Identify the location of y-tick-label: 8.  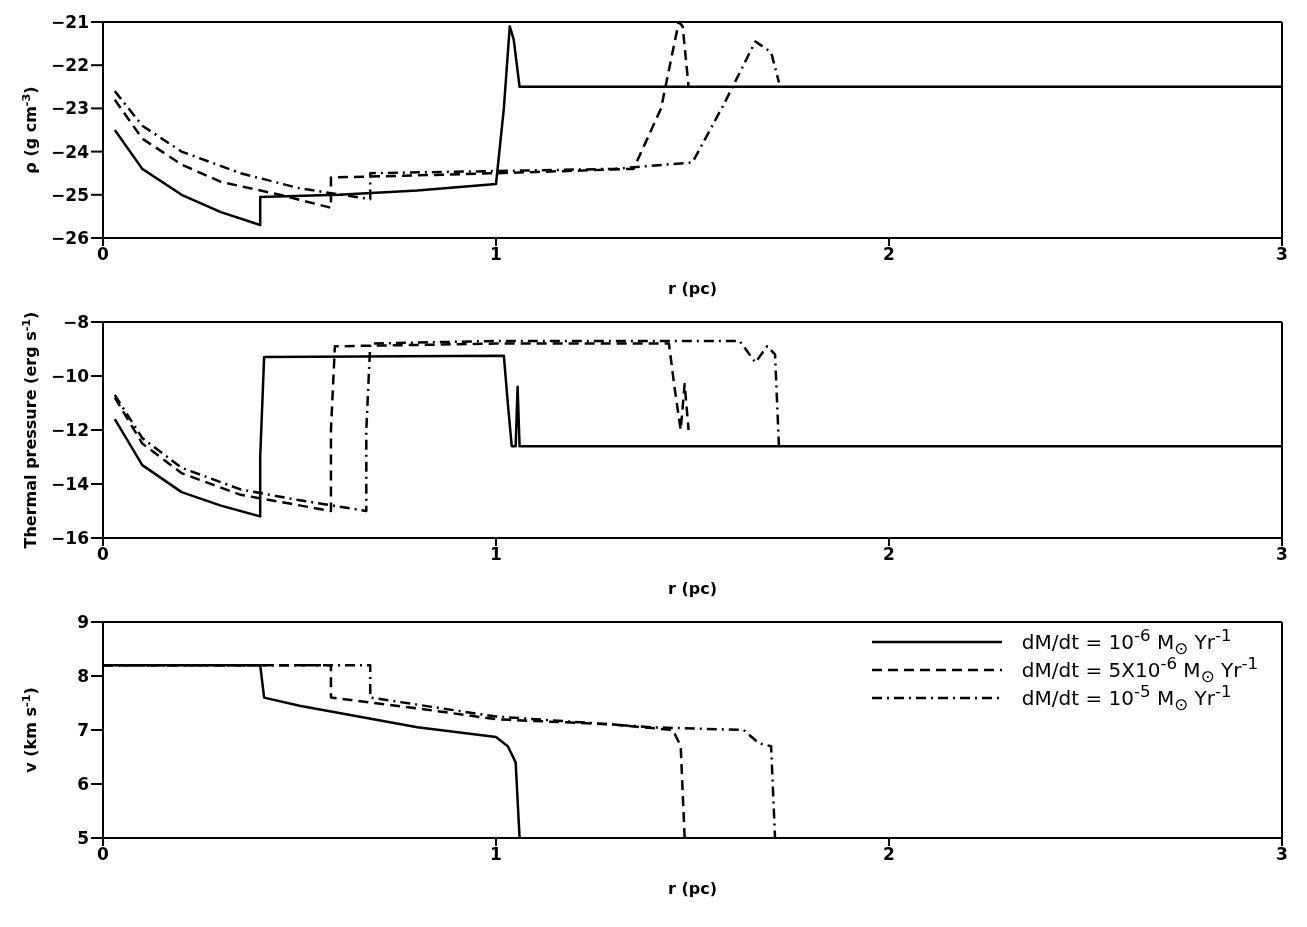
(83, 676).